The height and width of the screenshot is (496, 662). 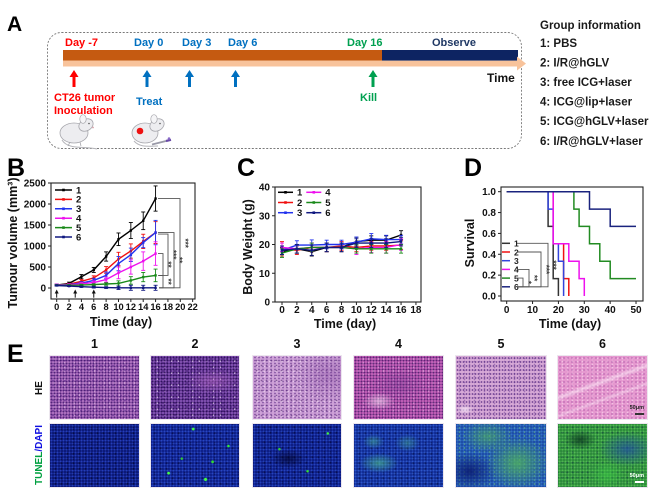 I want to click on y-tick-label: 500, so click(x=37, y=267).